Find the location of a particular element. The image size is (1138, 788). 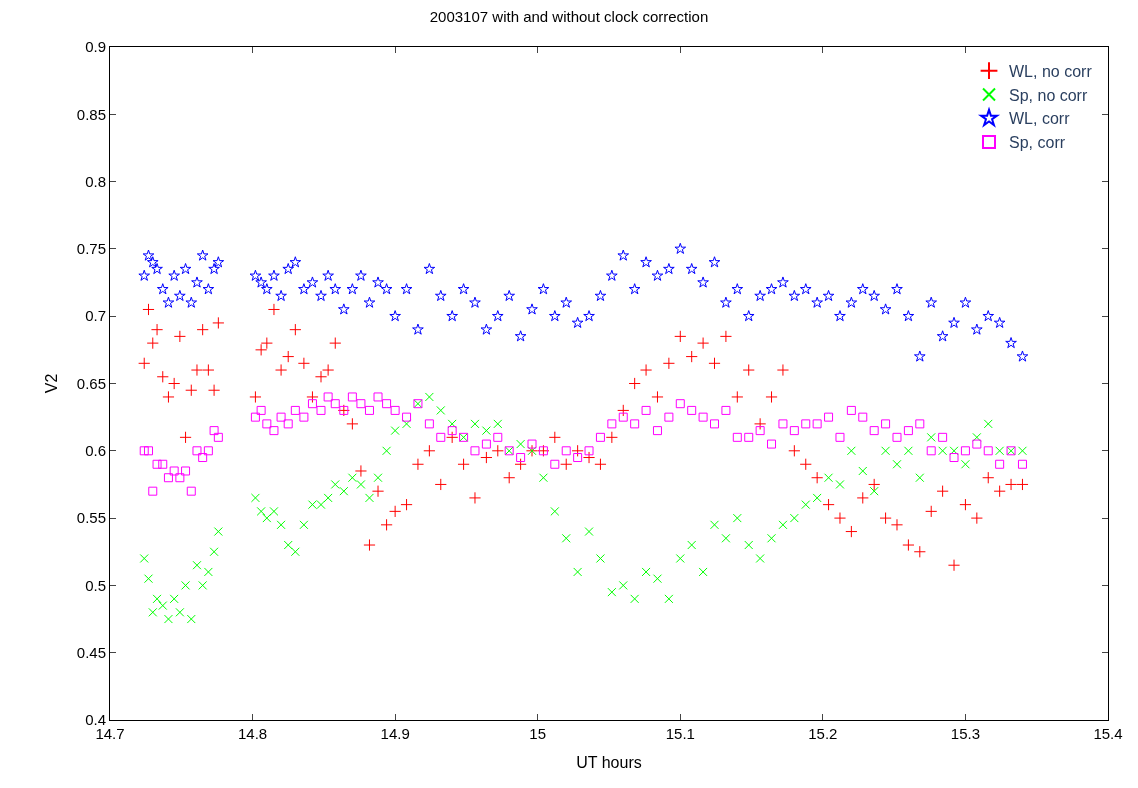

legend-label: WL, no corr is located at coordinates (1051, 71).